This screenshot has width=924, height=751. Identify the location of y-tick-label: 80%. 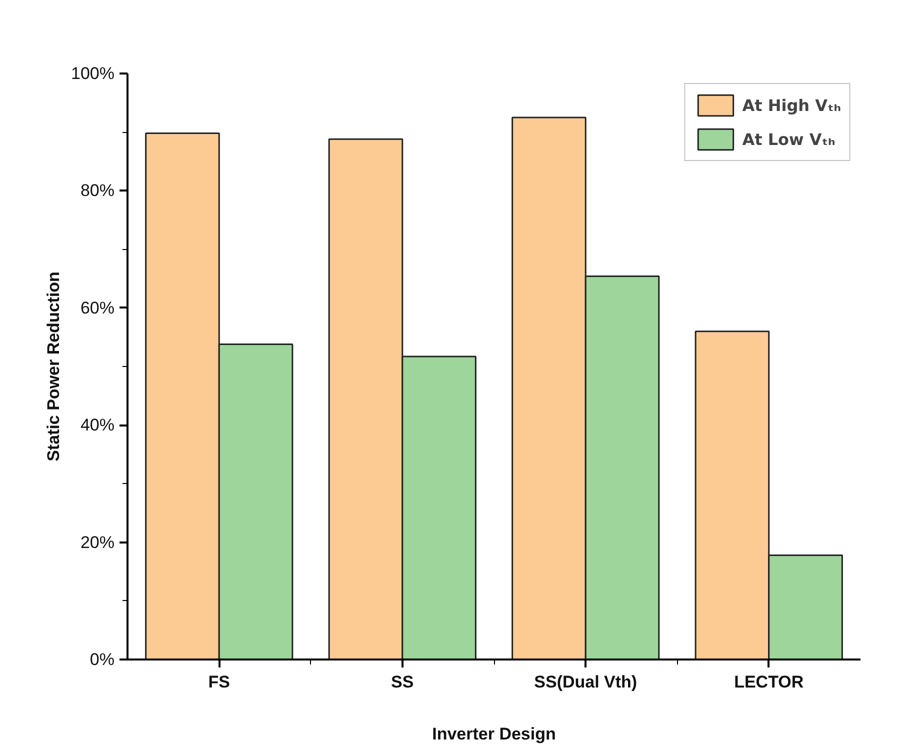
(97, 190).